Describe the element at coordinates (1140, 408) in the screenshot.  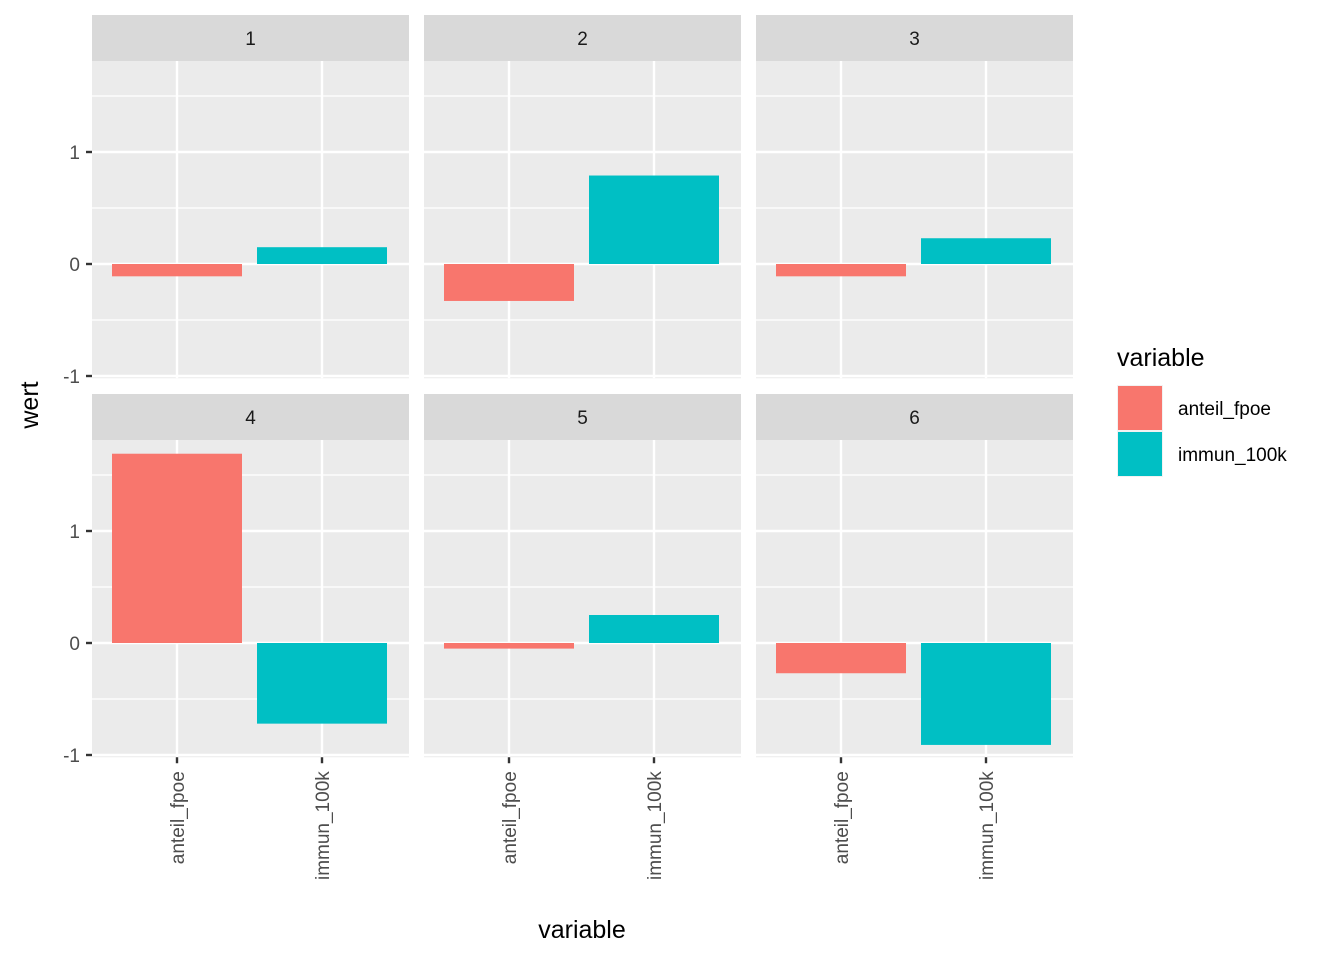
I see `legend-swatch-anteil-fpoe` at that location.